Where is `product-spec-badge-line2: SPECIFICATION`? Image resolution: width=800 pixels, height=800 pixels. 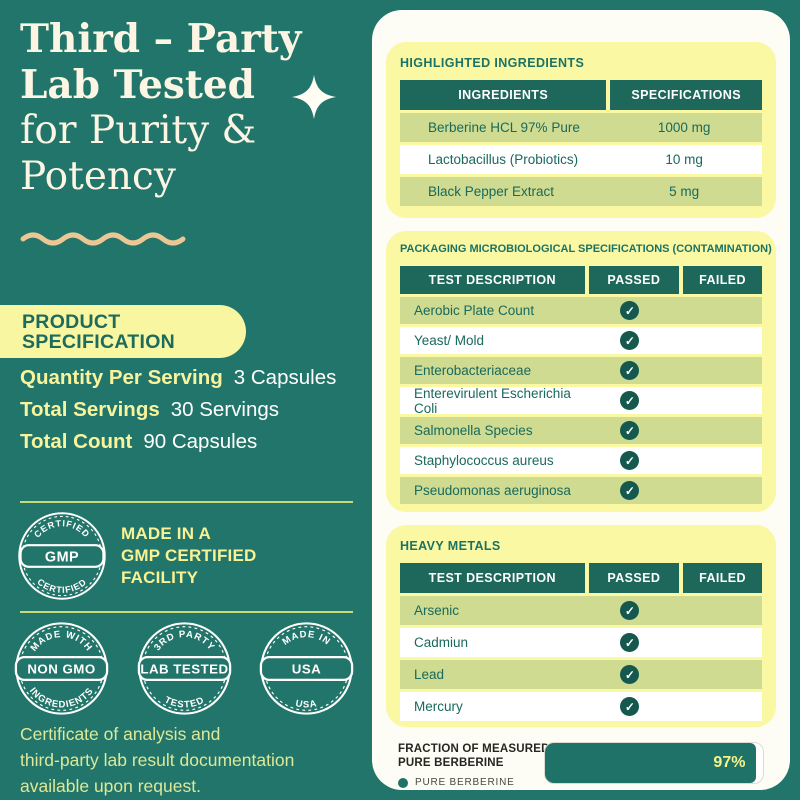
product-spec-badge-line2: SPECIFICATION is located at coordinates (99, 342).